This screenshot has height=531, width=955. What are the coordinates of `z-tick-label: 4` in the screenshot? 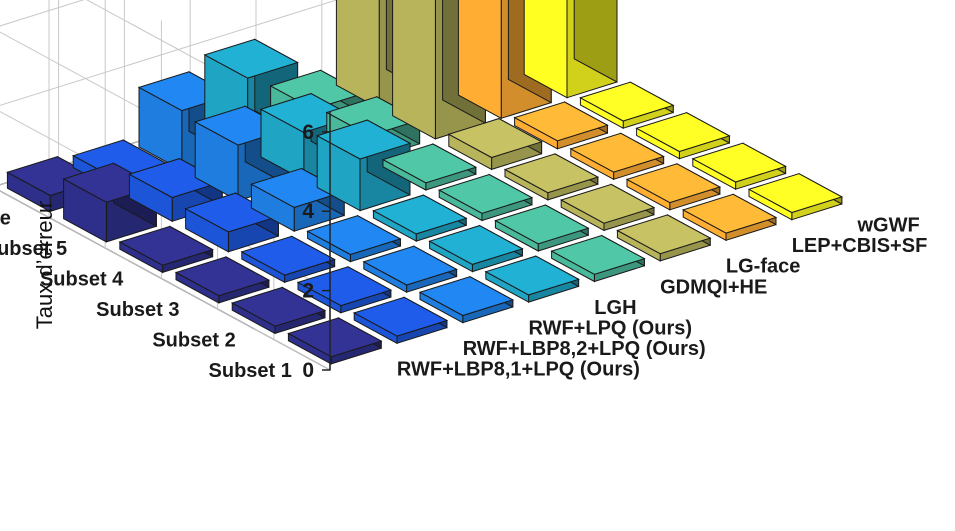 It's located at (308, 211).